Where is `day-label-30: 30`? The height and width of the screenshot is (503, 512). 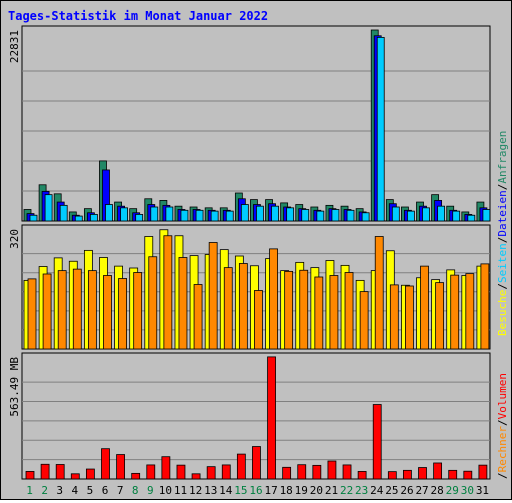
day-label-30: 30 is located at coordinates (467, 490).